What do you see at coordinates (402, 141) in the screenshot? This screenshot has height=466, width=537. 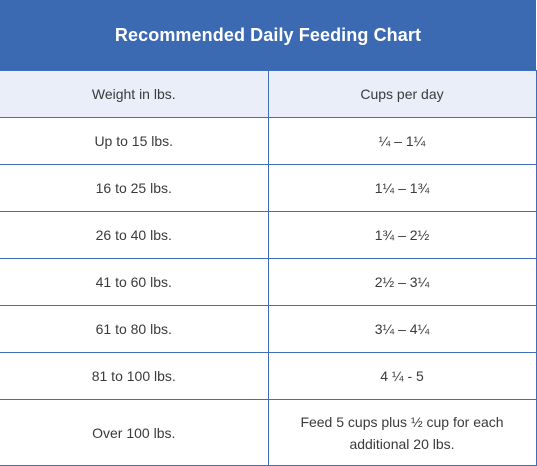 I see `cups-cell: ¼ – 1¼` at bounding box center [402, 141].